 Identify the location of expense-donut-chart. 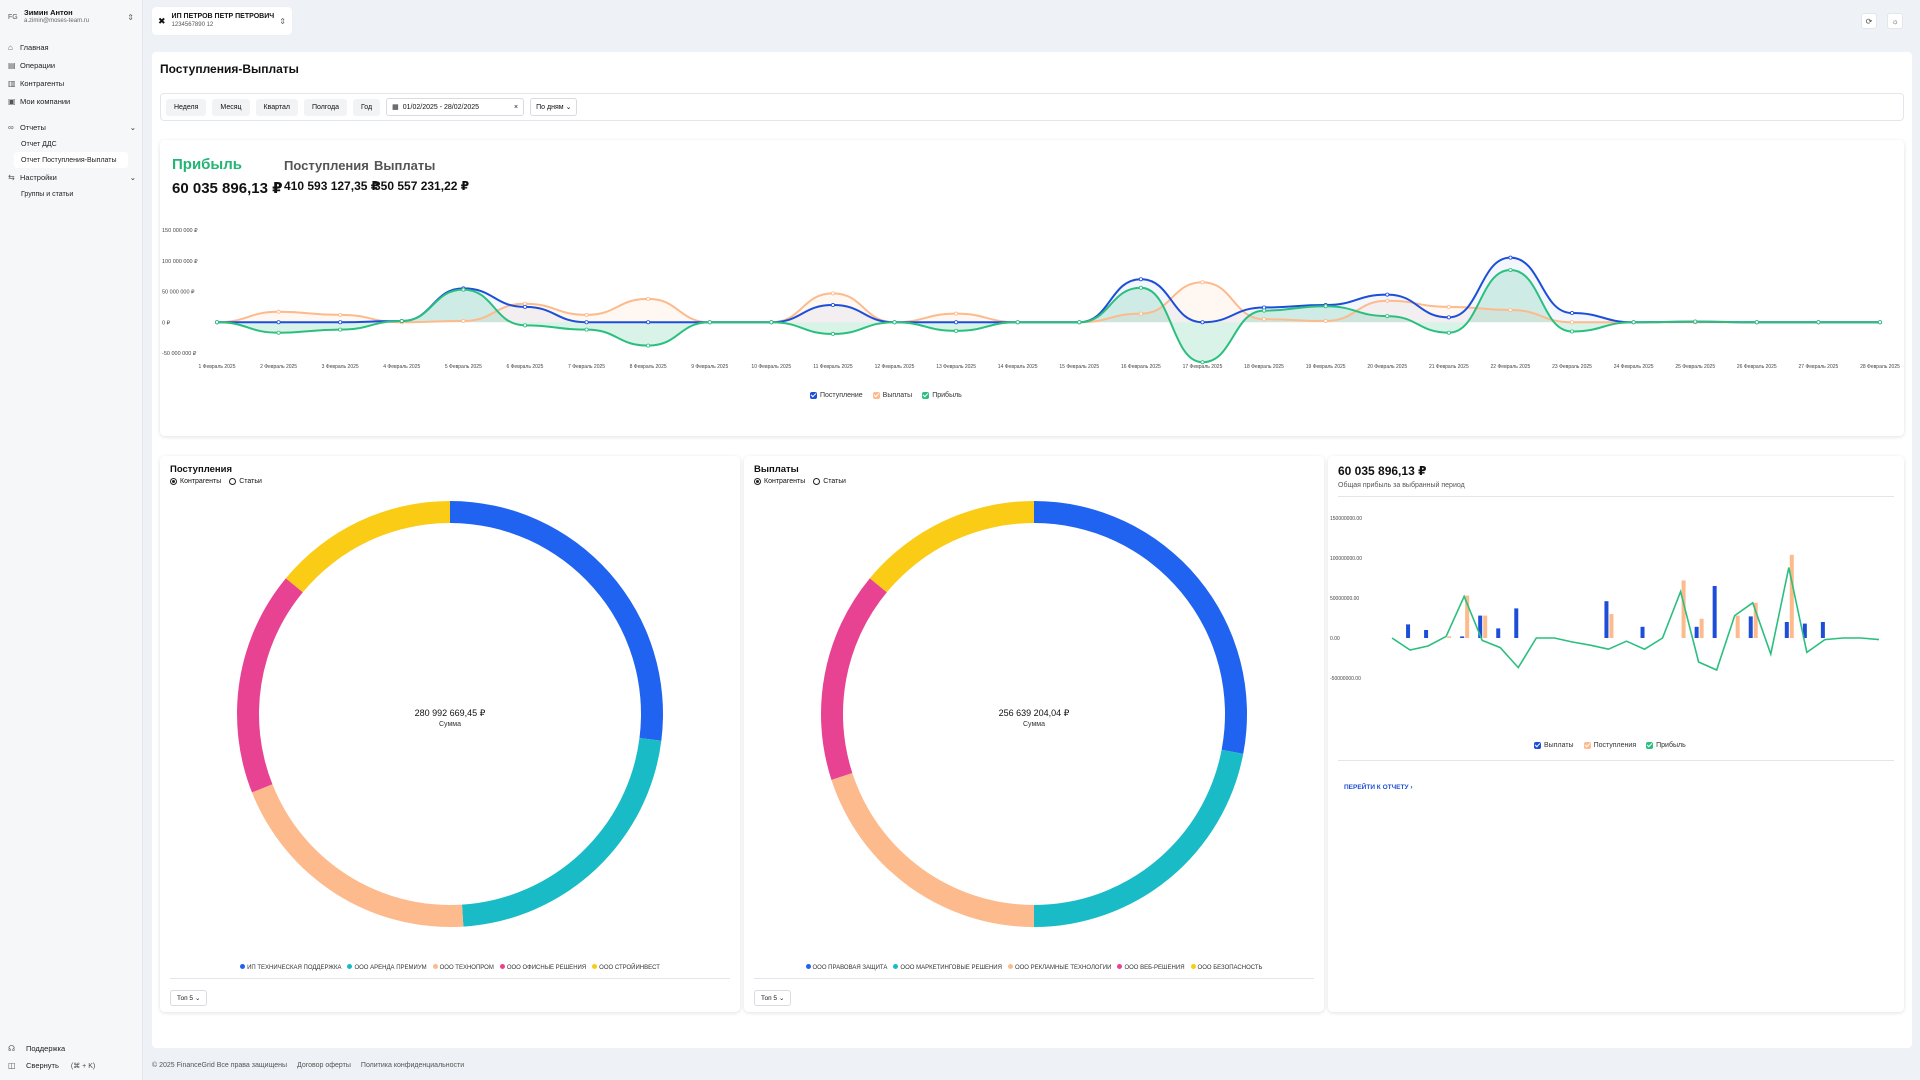
(1034, 706).